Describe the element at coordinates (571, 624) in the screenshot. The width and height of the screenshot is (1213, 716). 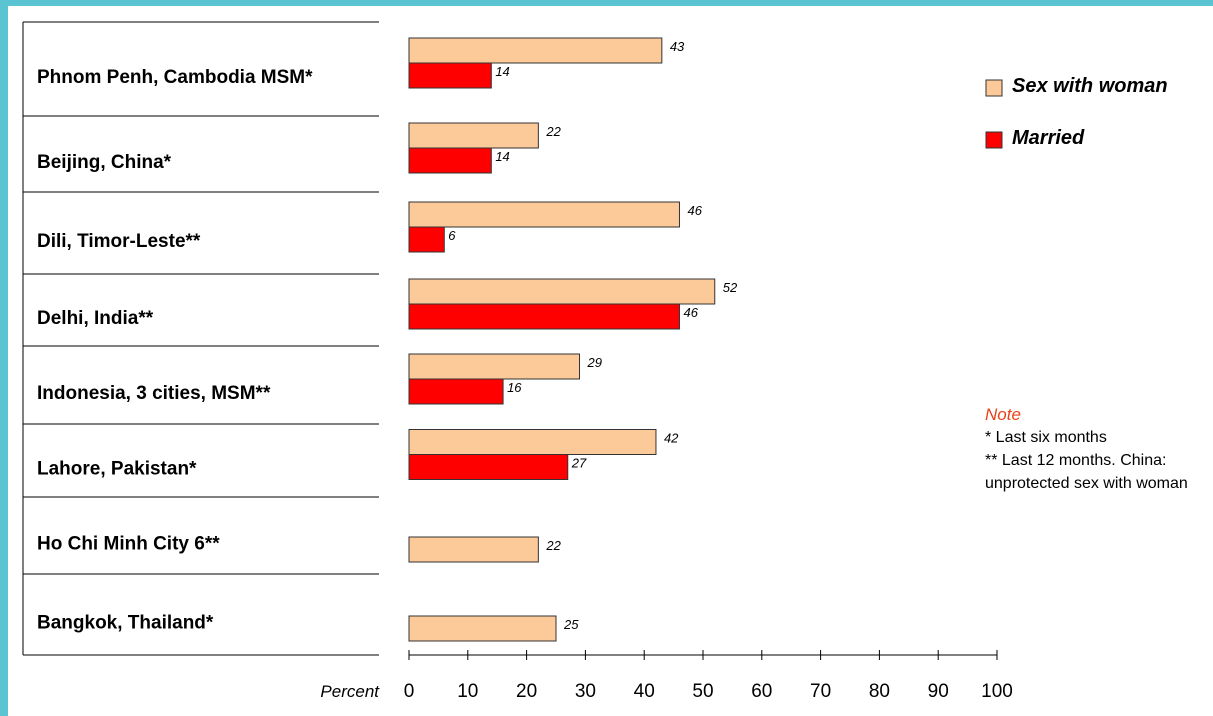
I see `value-label-sex-with-woman-bangkok-thailand: 25` at that location.